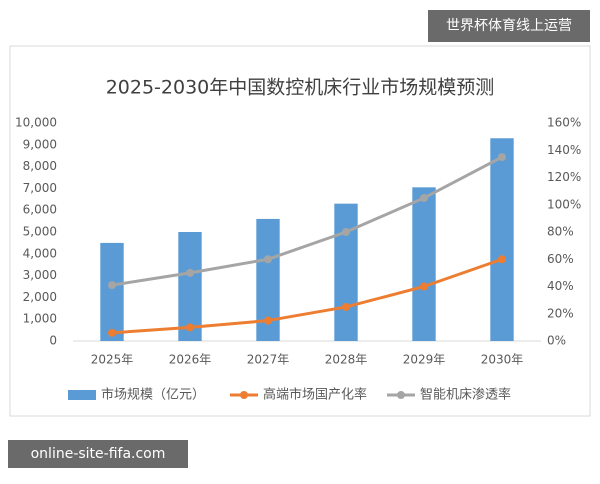  I want to click on y-tick-label: 1,000, so click(40, 319).